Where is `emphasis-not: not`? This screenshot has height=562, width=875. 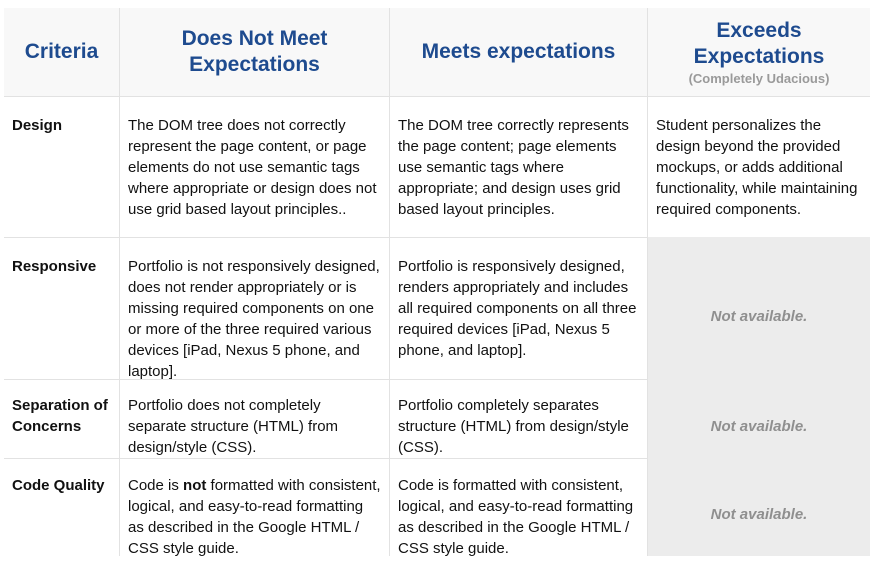 emphasis-not: not is located at coordinates (195, 485).